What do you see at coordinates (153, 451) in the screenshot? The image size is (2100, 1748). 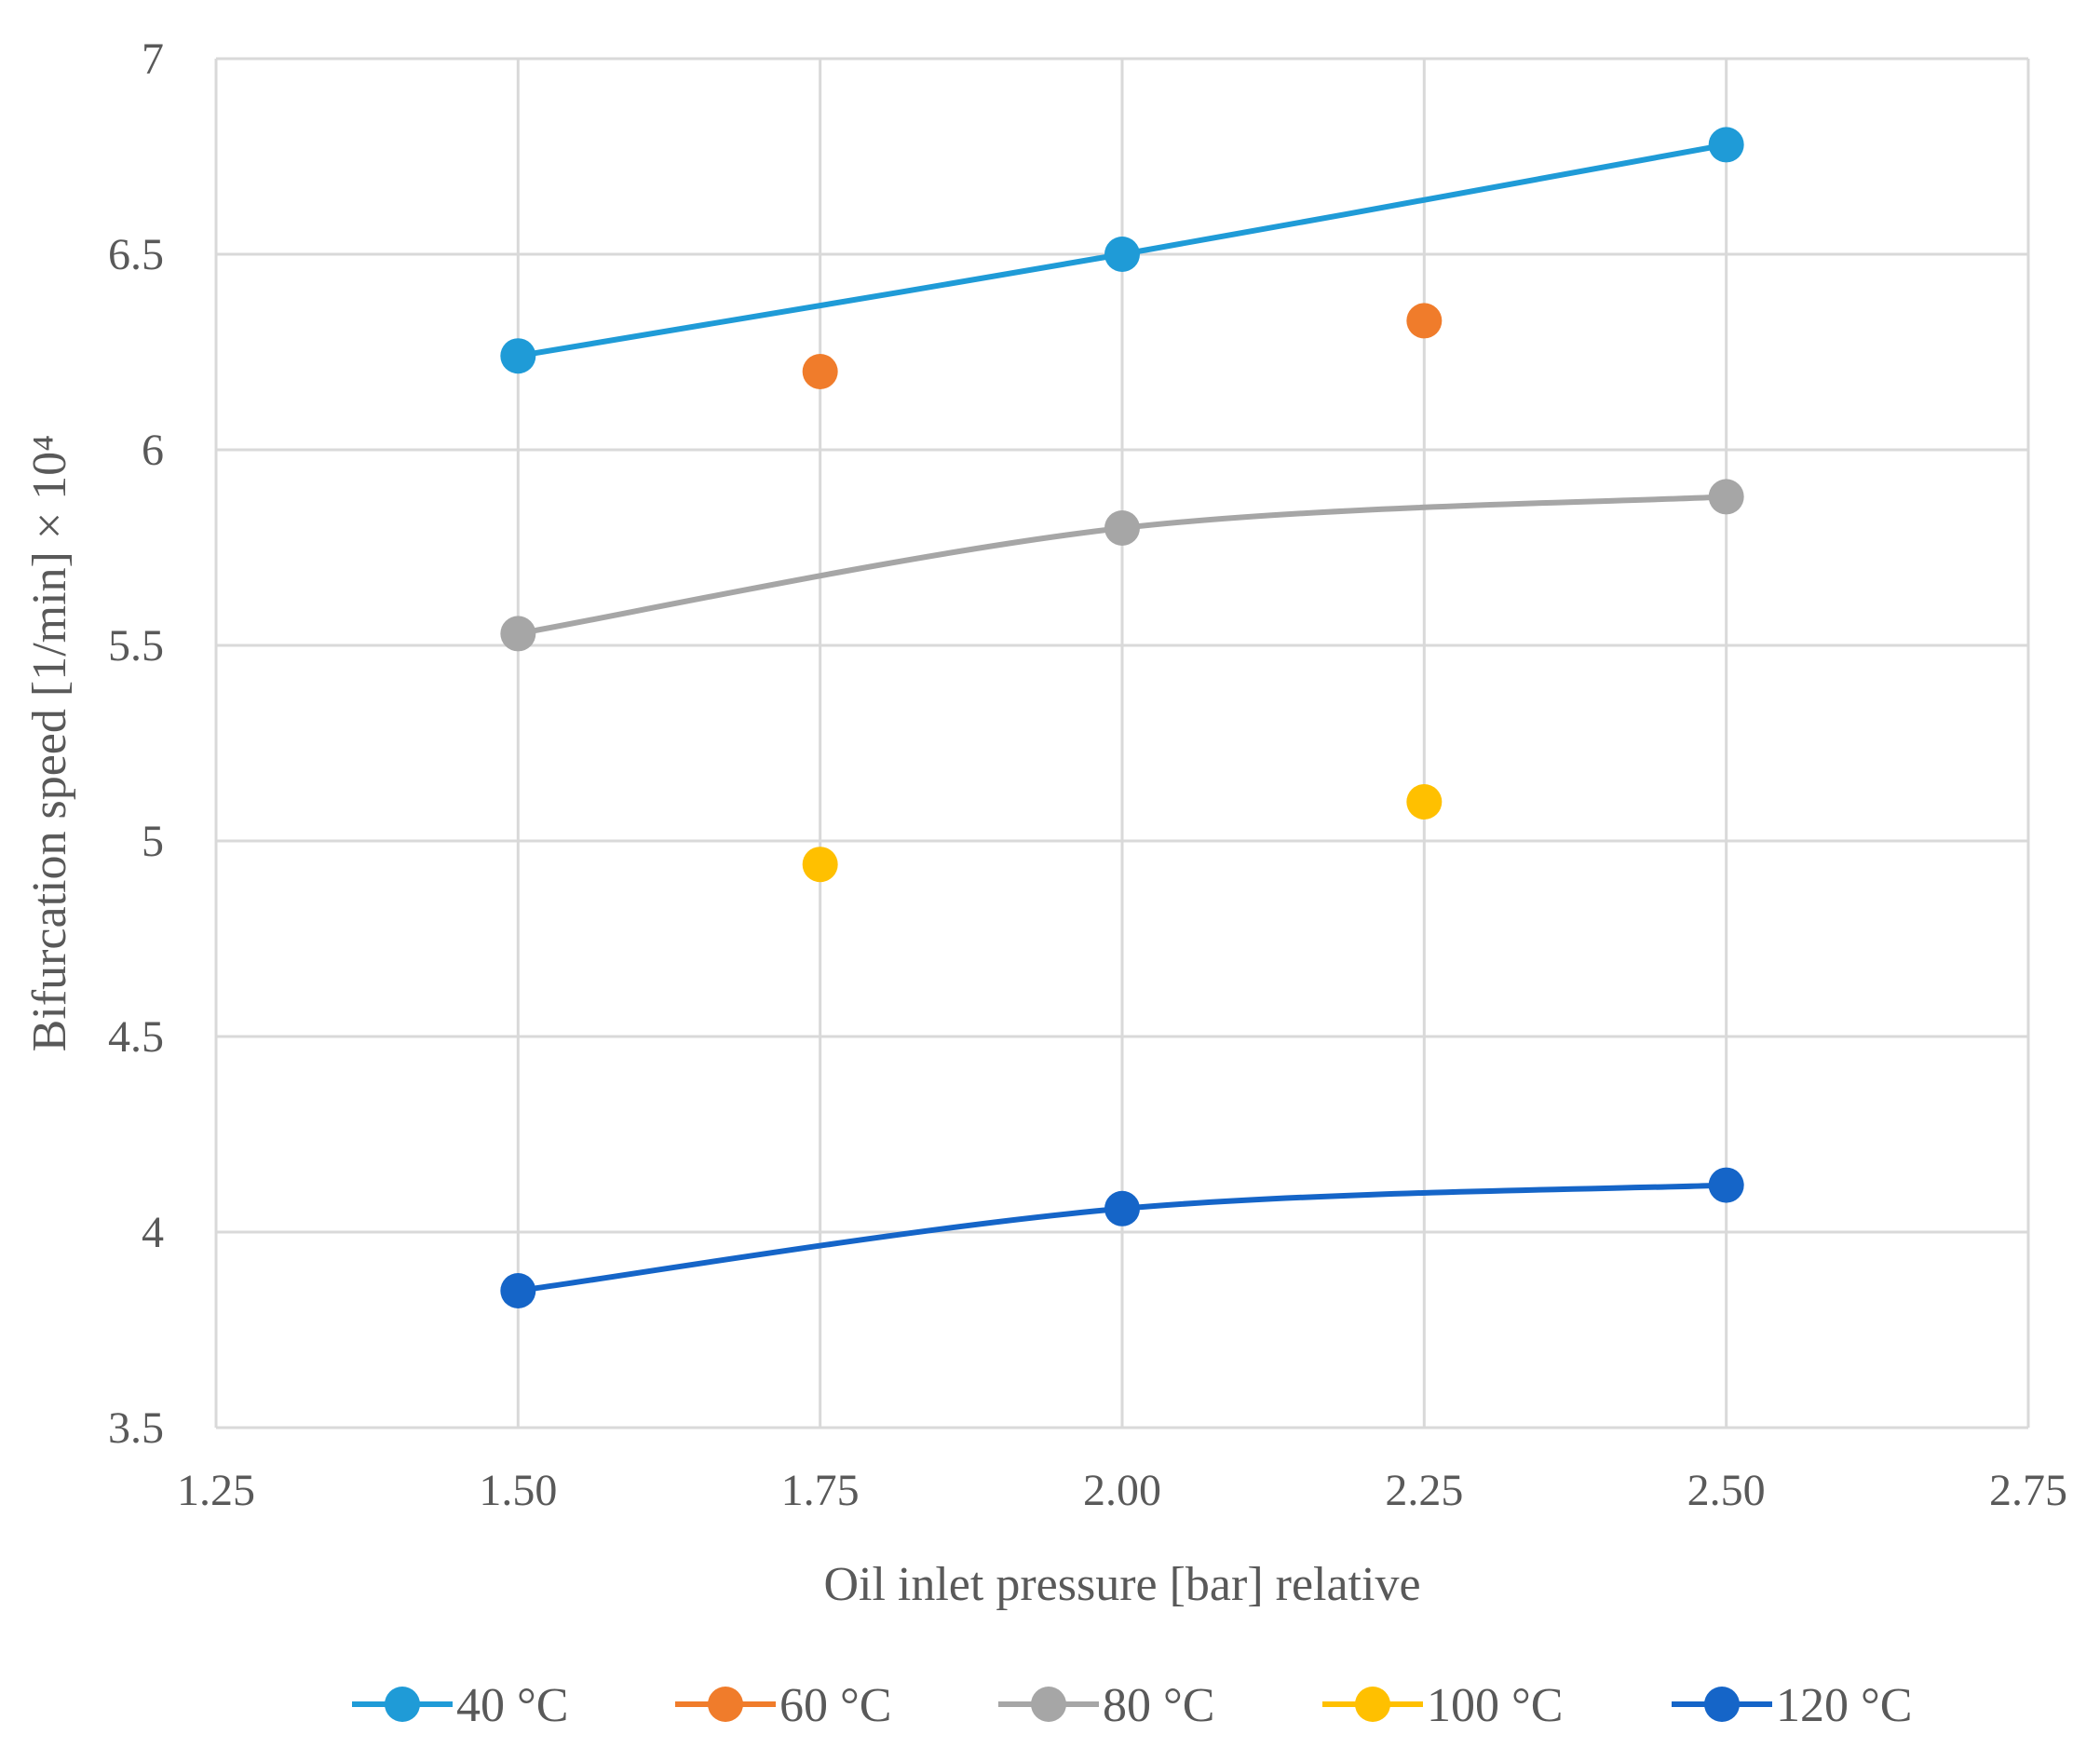 I see `y-tick-label: 6` at bounding box center [153, 451].